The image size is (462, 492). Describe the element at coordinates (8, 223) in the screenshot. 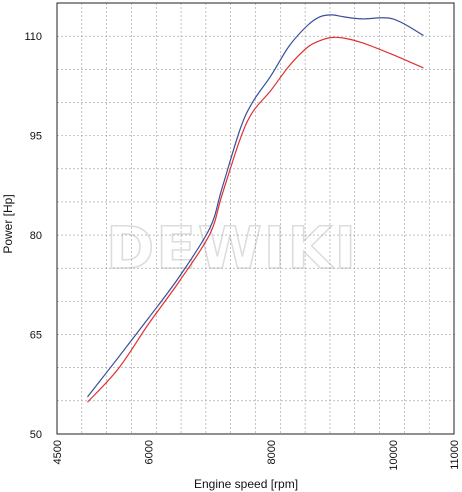

I see `y-axis-label: Power [Hp]` at that location.